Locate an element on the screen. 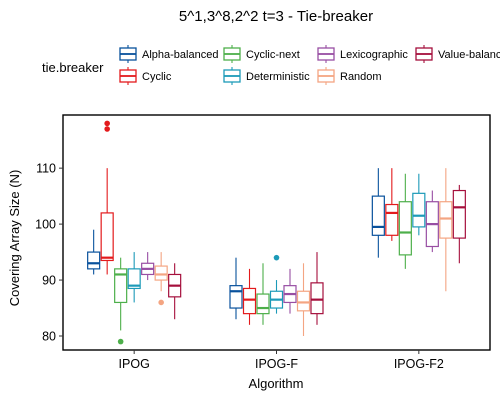 Image resolution: width=500 pixels, height=400 pixels. box-IPOG-F2-Cyclic-next is located at coordinates (405, 221).